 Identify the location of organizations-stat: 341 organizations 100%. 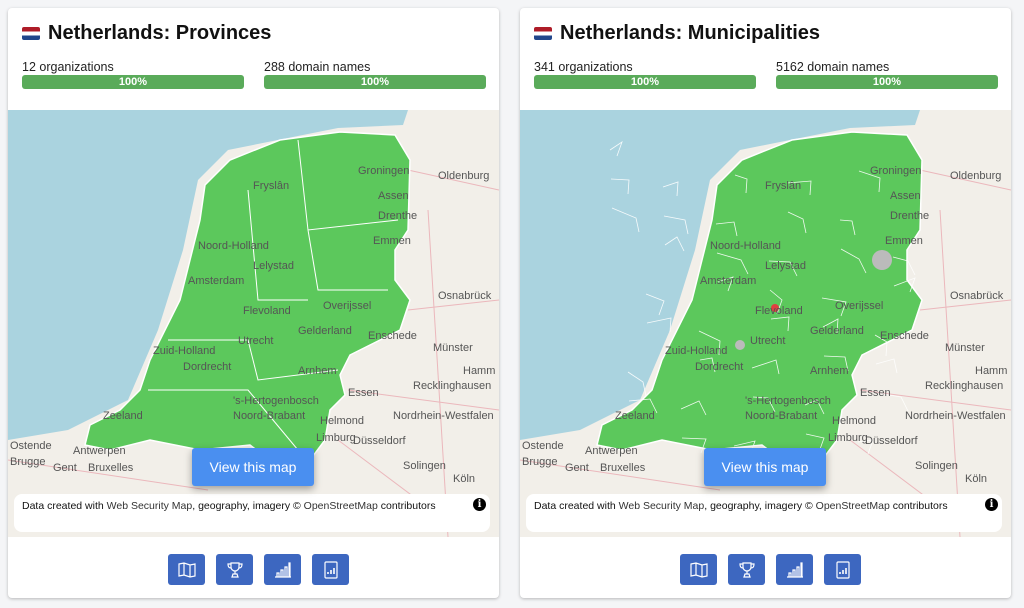
(645, 74).